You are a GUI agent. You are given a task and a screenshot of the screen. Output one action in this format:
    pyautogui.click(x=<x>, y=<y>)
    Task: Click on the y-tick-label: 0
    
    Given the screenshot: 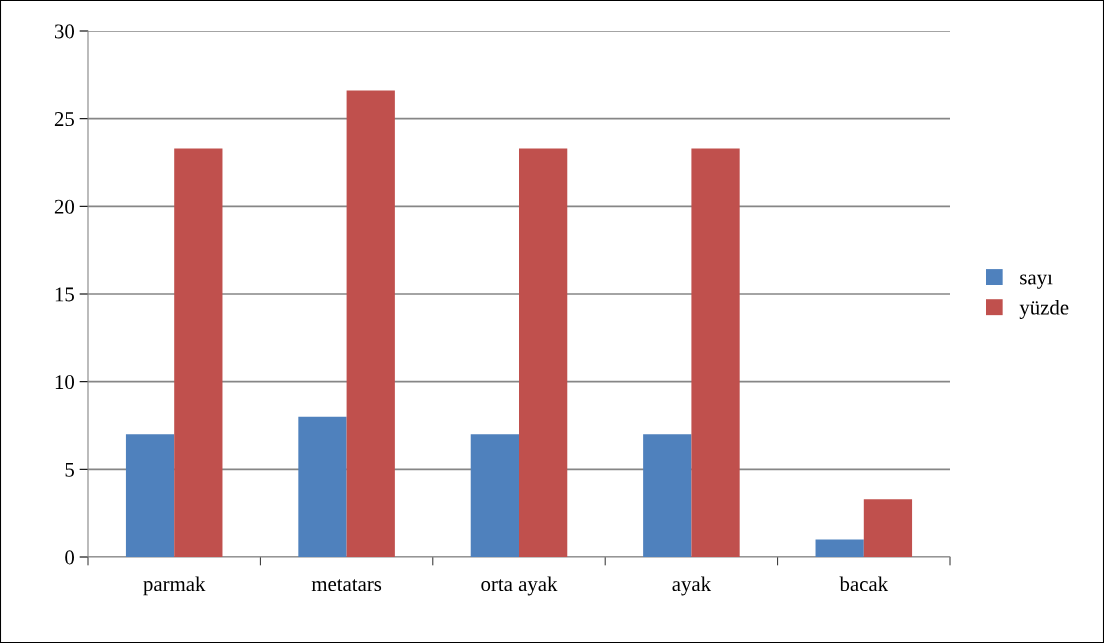 What is the action you would take?
    pyautogui.click(x=70, y=557)
    